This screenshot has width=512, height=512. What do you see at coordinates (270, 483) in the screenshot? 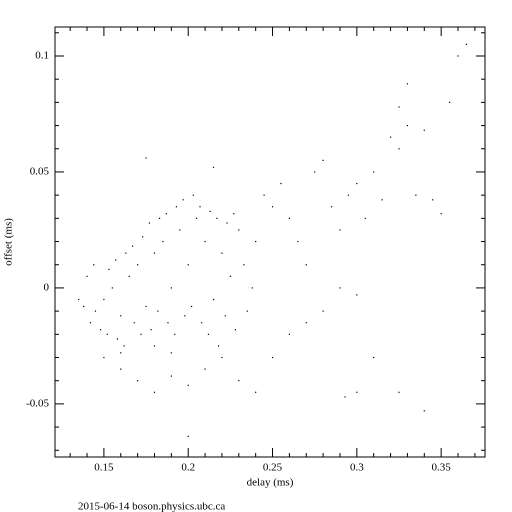
I see `x-axis-label: delay (ms)` at bounding box center [270, 483].